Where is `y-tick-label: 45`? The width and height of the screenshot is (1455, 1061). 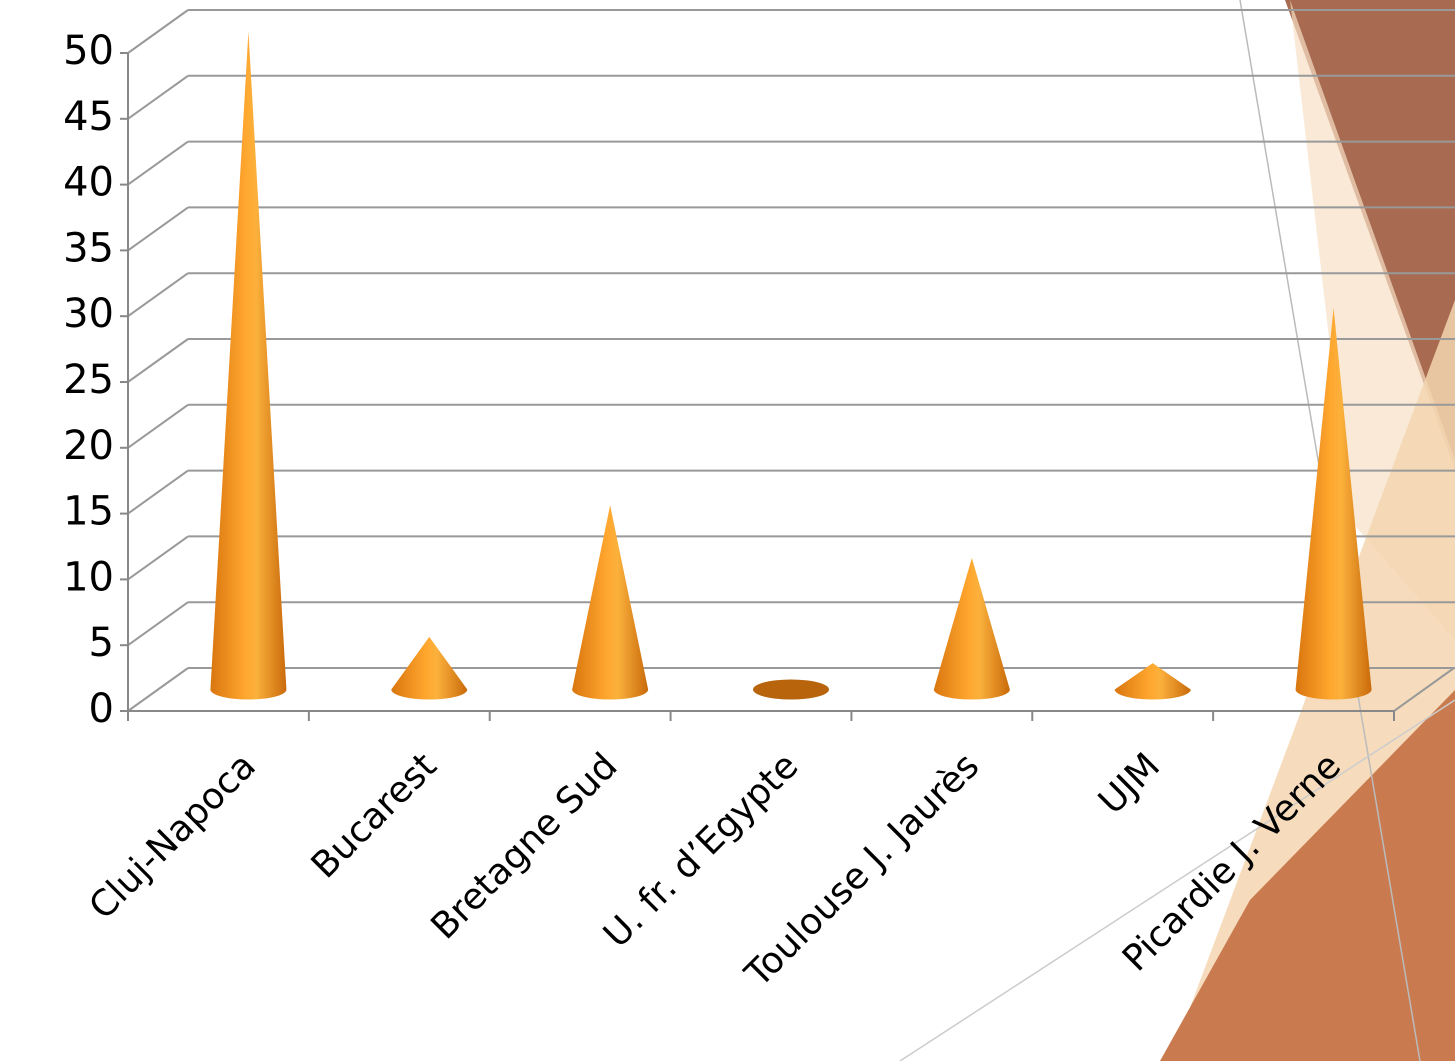
y-tick-label: 45 is located at coordinates (88, 117).